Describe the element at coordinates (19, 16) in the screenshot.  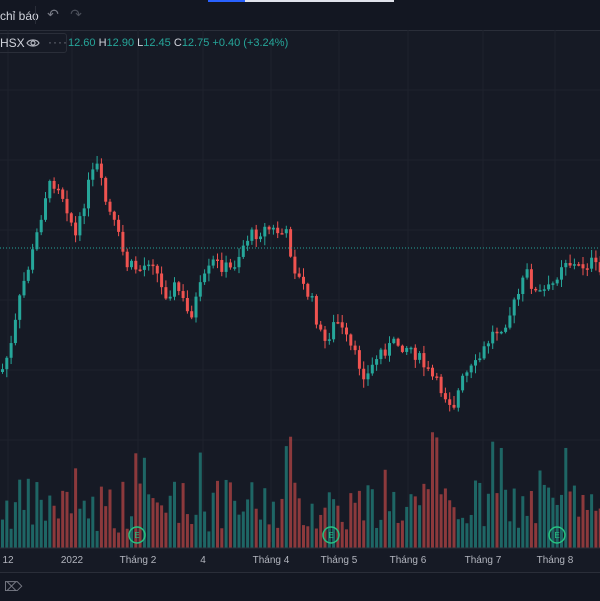
I see `indicators-button: chỉ báo` at that location.